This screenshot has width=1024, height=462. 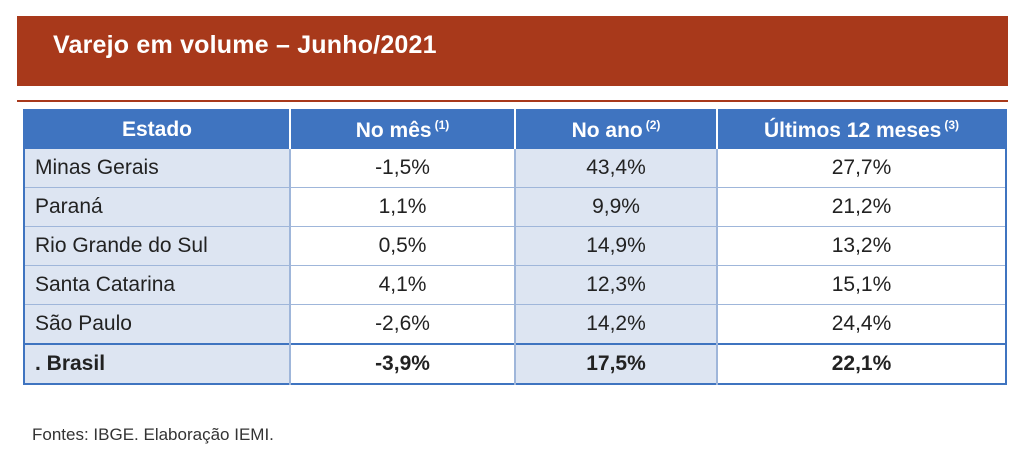 I want to click on header-no-mes: No mês (1), so click(x=403, y=129).